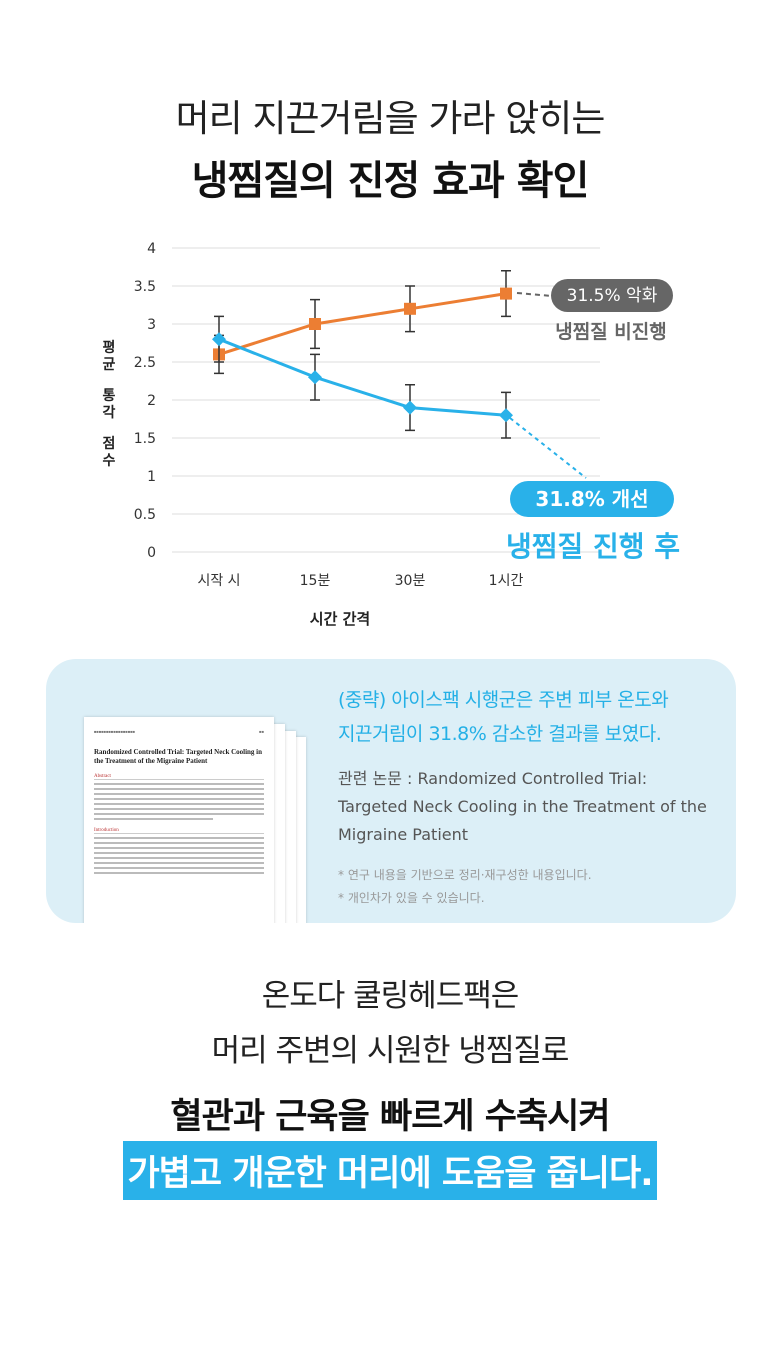 Image resolution: width=780 pixels, height=1348 pixels. I want to click on paper-highlight-line1: (중략) 아이스팩 시행군은 주변 피부 온도와, so click(503, 700).